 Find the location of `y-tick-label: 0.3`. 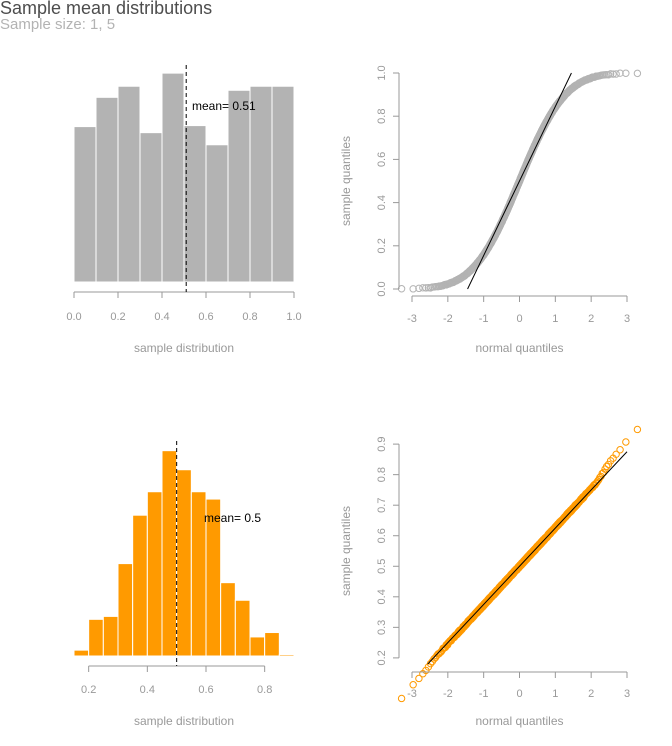

y-tick-label: 0.3 is located at coordinates (382, 627).